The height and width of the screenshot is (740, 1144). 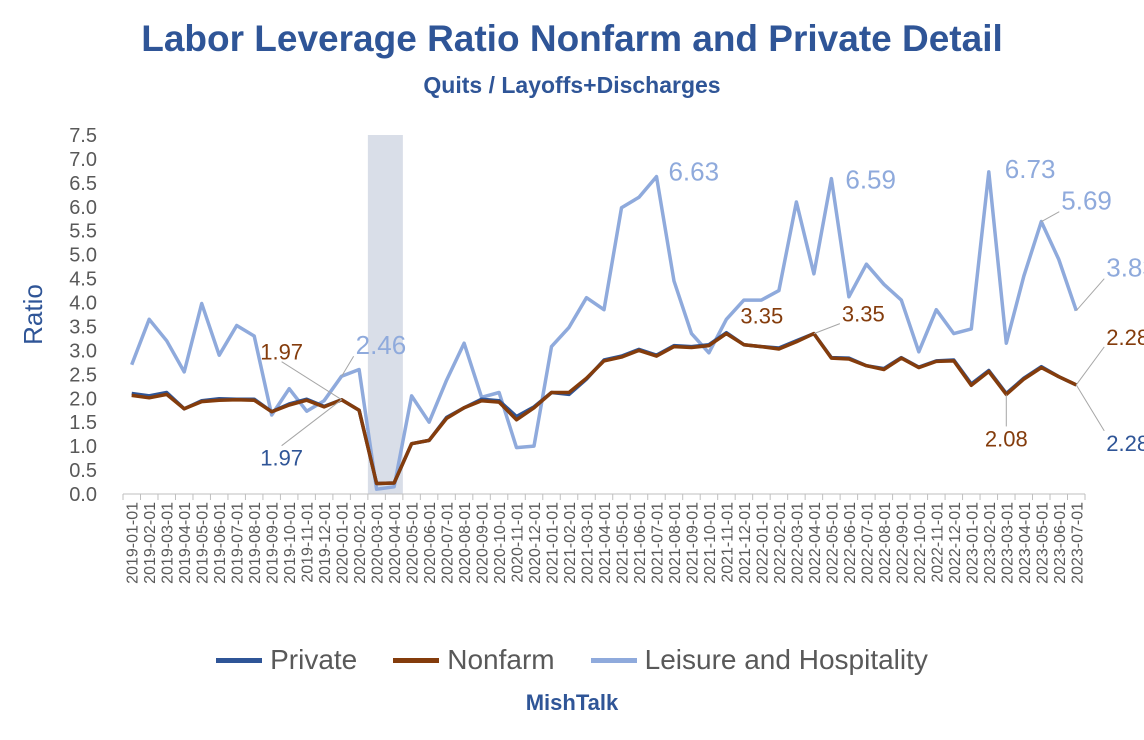 I want to click on x-tick-label: 2020-05-01, so click(x=413, y=543).